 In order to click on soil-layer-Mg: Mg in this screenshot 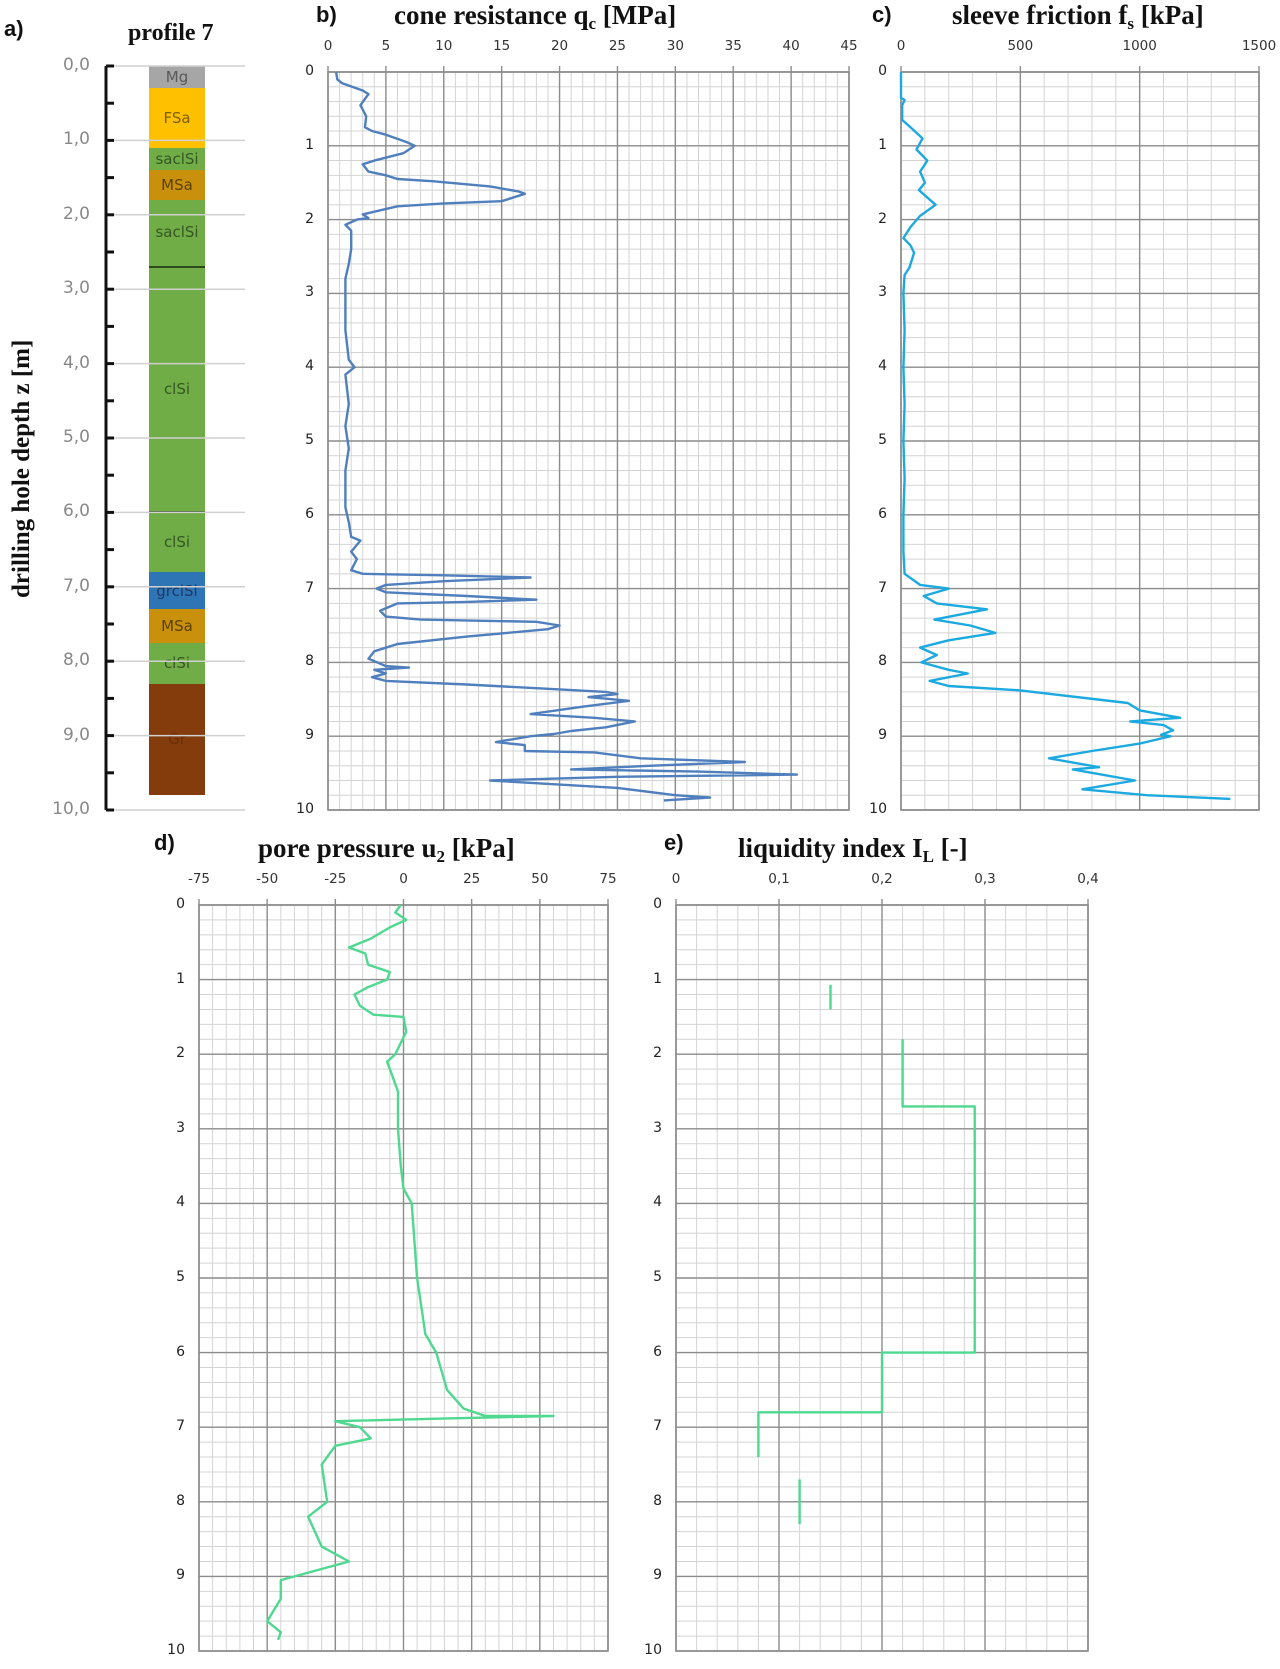, I will do `click(177, 77)`.